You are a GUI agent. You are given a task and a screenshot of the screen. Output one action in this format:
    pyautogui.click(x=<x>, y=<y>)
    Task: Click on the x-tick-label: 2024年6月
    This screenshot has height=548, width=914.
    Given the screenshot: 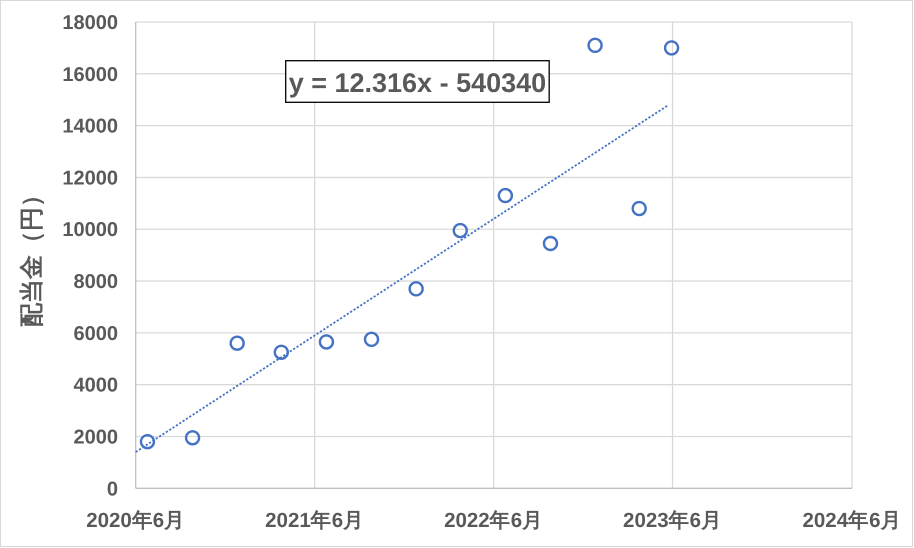 What is the action you would take?
    pyautogui.click(x=852, y=520)
    